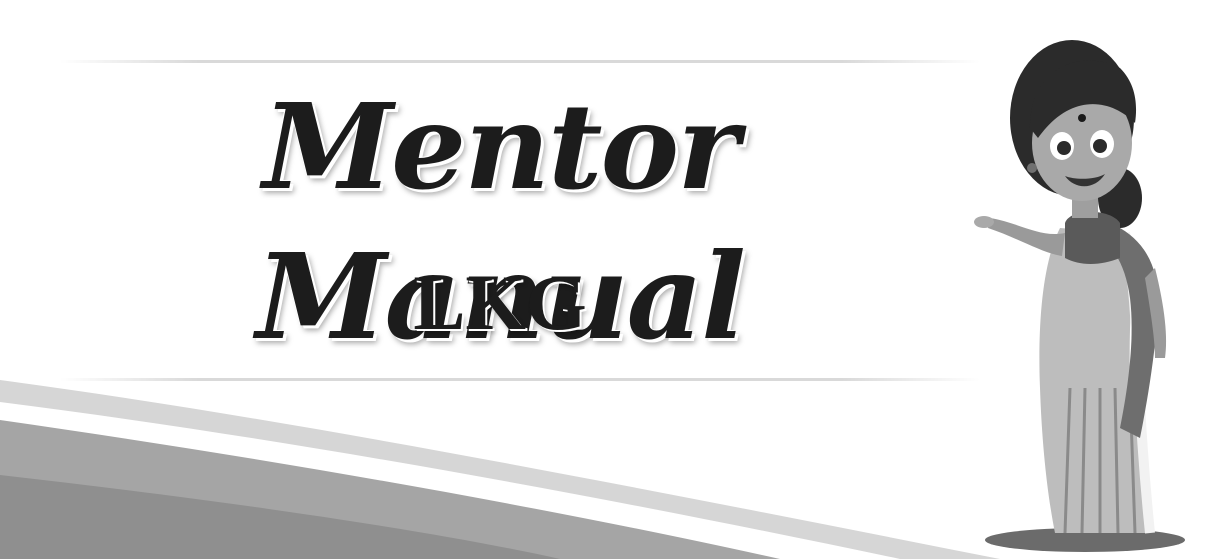 This screenshot has height=559, width=1216. Describe the element at coordinates (500, 302) in the screenshot. I see `cover-subtitle: LKG` at that location.